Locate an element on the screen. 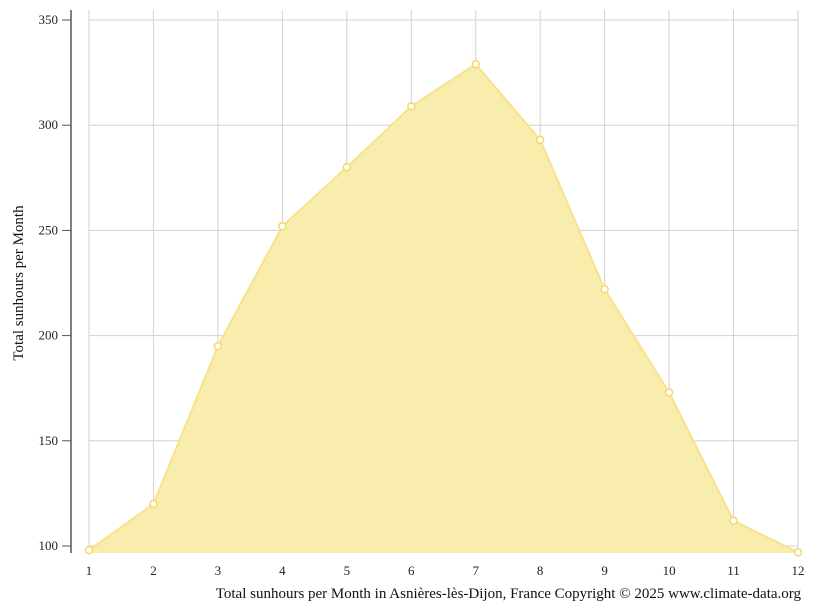 The width and height of the screenshot is (815, 611). x-tick-label-6: 6 is located at coordinates (411, 570).